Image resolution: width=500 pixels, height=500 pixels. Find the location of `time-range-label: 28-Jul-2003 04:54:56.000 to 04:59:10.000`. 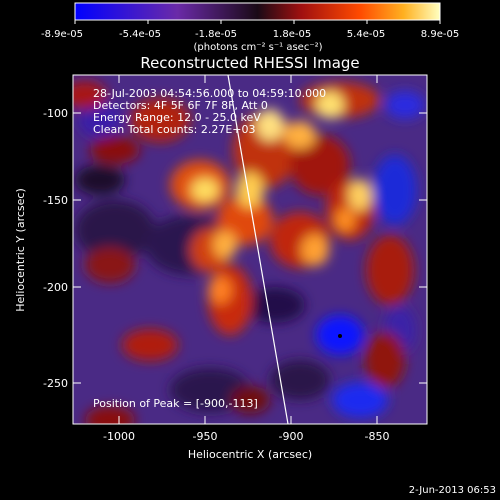

time-range-label: 28-Jul-2003 04:54:56.000 to 04:59:10.000 is located at coordinates (209, 93).